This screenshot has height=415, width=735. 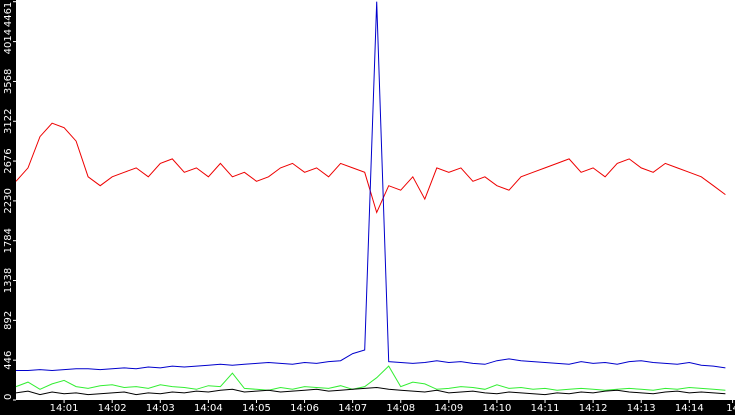 I want to click on x-tick-label: 14, so click(x=730, y=408).